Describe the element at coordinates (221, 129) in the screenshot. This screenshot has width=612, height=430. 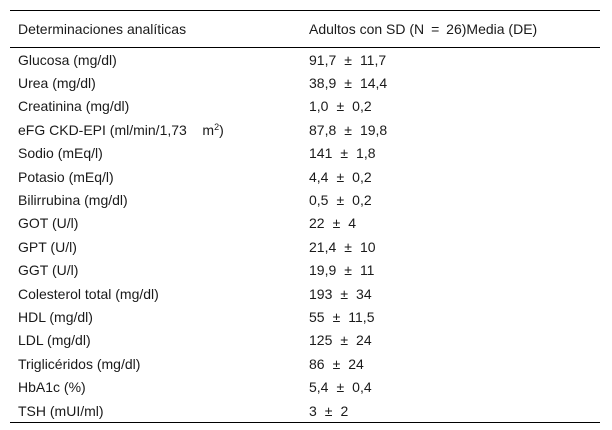
I see `row-label-end: )` at that location.